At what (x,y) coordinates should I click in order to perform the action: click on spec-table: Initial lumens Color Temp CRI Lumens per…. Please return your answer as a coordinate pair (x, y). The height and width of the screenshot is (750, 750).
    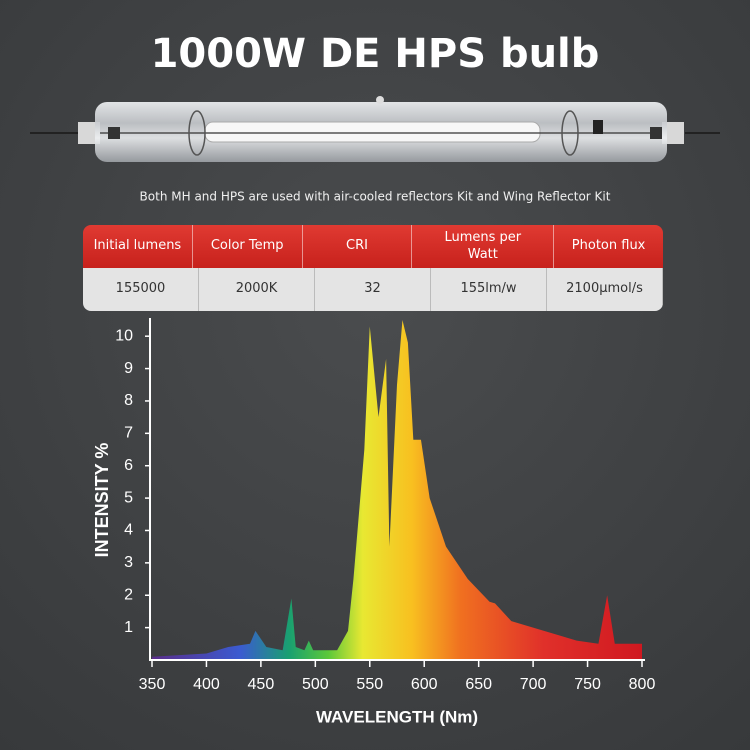
    Looking at the image, I should click on (373, 268).